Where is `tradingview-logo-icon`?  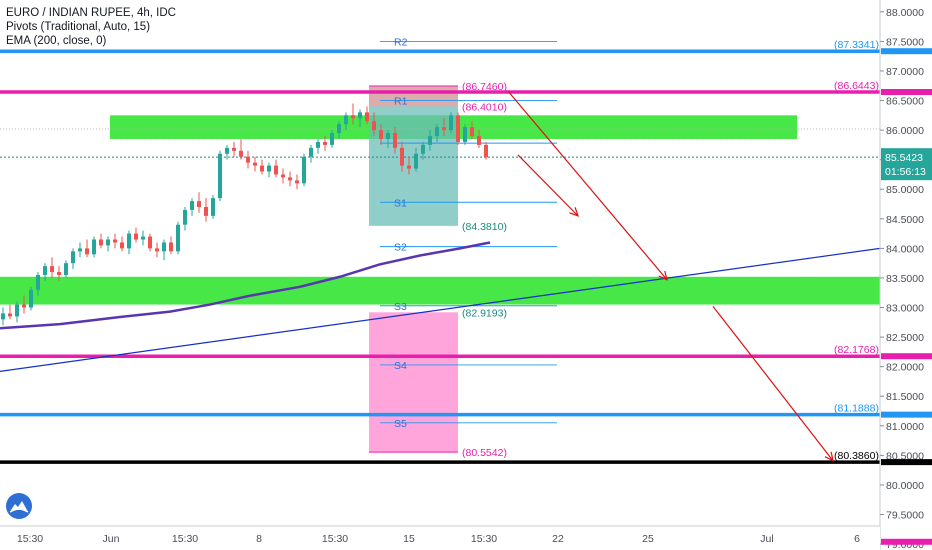 tradingview-logo-icon is located at coordinates (19, 506).